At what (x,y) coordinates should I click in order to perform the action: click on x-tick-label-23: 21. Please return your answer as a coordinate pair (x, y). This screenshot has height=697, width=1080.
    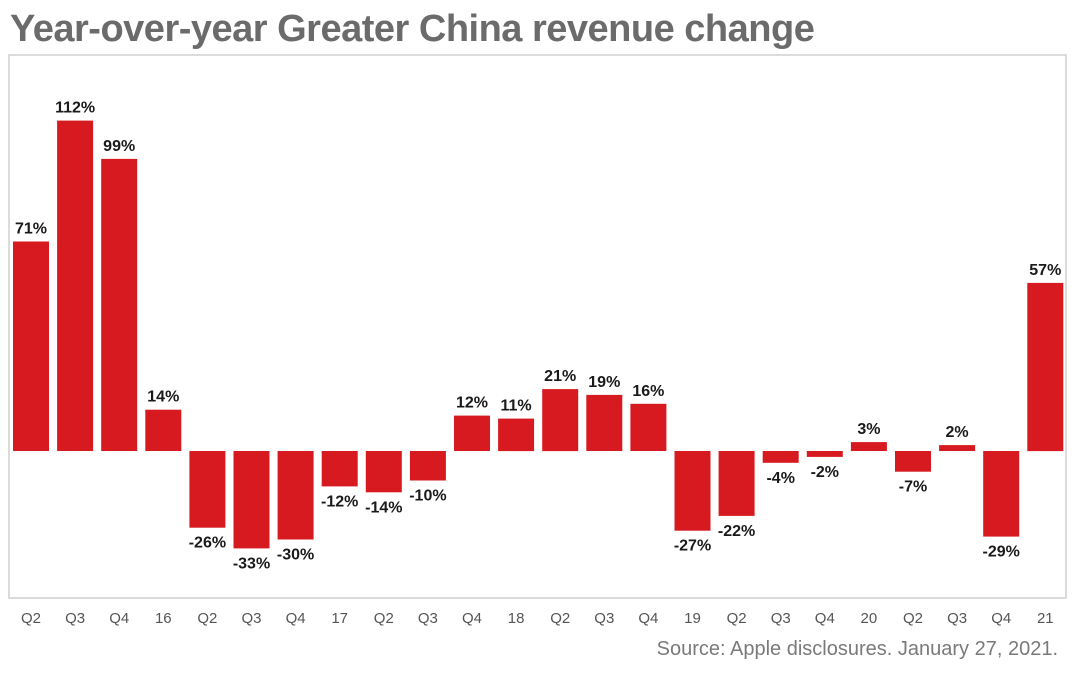
    Looking at the image, I should click on (1045, 618).